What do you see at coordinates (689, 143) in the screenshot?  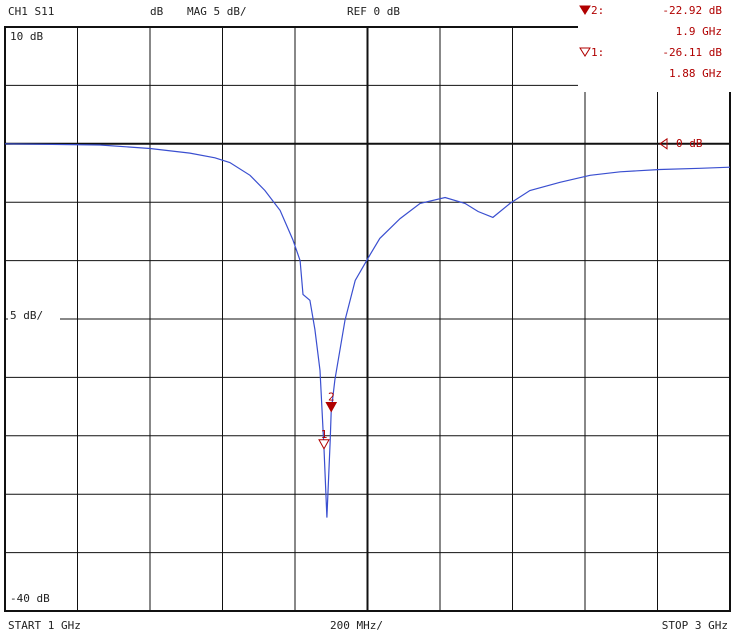 I see `reference-marker-label: 0 dB` at bounding box center [689, 143].